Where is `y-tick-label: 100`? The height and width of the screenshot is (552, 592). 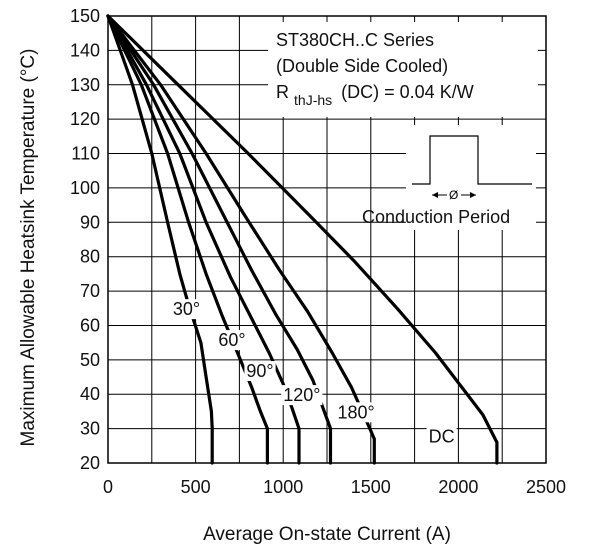
y-tick-label: 100 is located at coordinates (85, 188).